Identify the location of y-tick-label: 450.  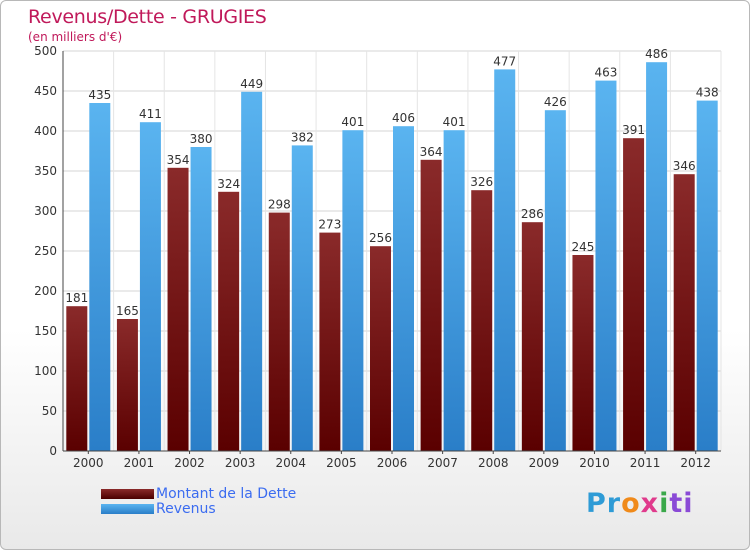
(45, 91).